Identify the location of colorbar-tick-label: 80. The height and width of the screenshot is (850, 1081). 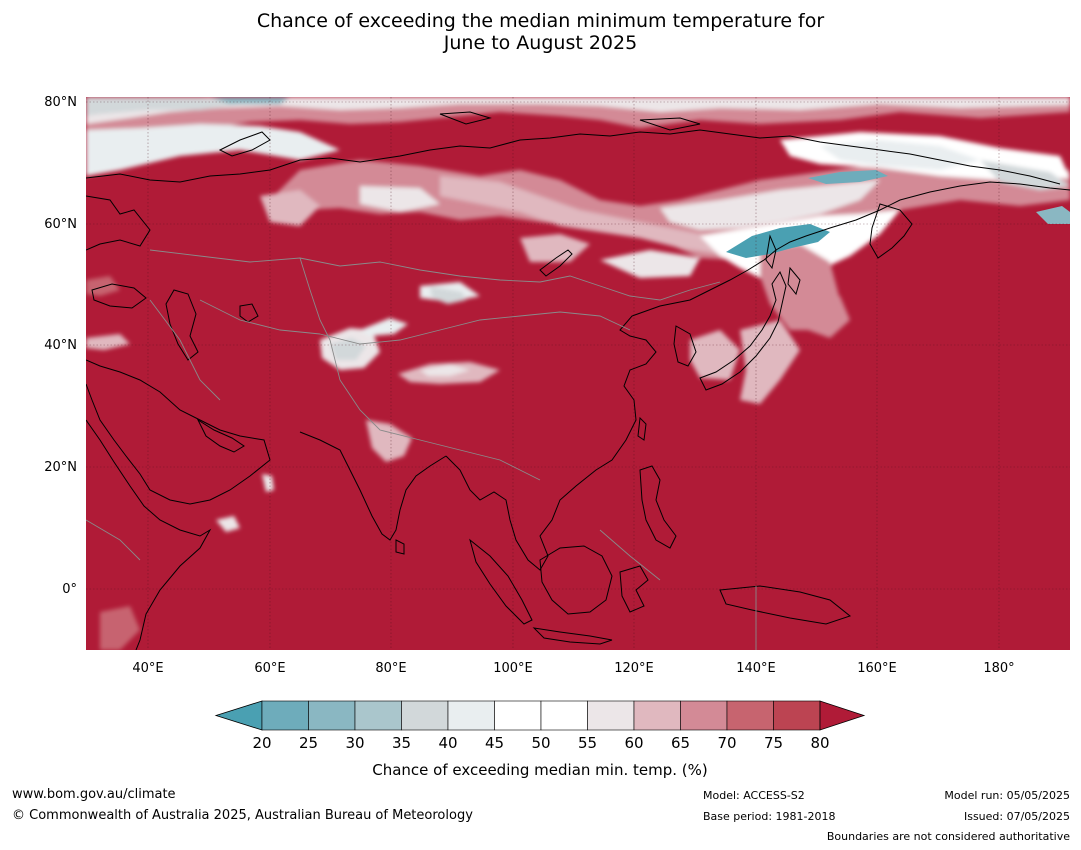
(819, 743).